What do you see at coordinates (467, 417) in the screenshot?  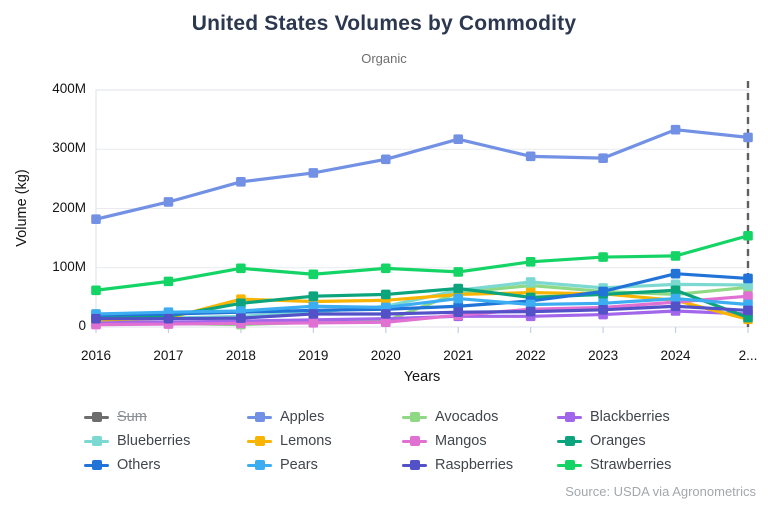 I see `legend-item-label: Avocados` at bounding box center [467, 417].